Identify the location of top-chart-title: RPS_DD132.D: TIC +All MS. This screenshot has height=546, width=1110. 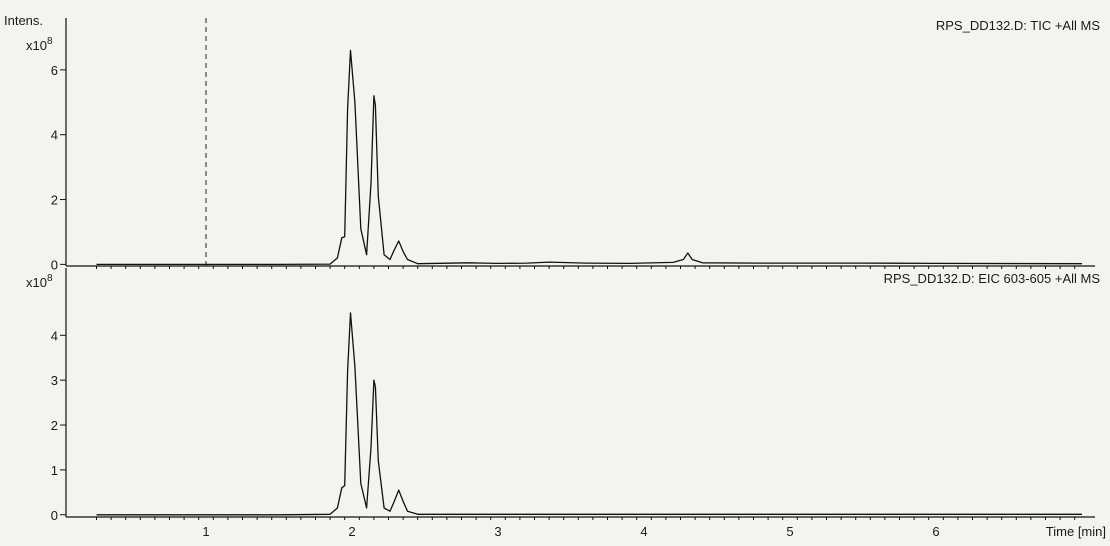
(1018, 25).